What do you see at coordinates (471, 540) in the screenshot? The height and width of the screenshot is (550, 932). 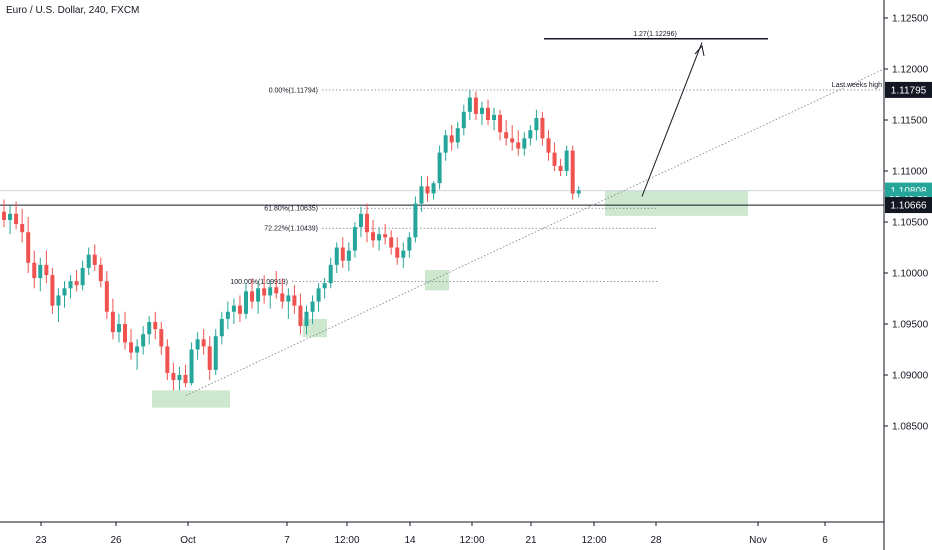 I see `x-tick-label: 12:00` at bounding box center [471, 540].